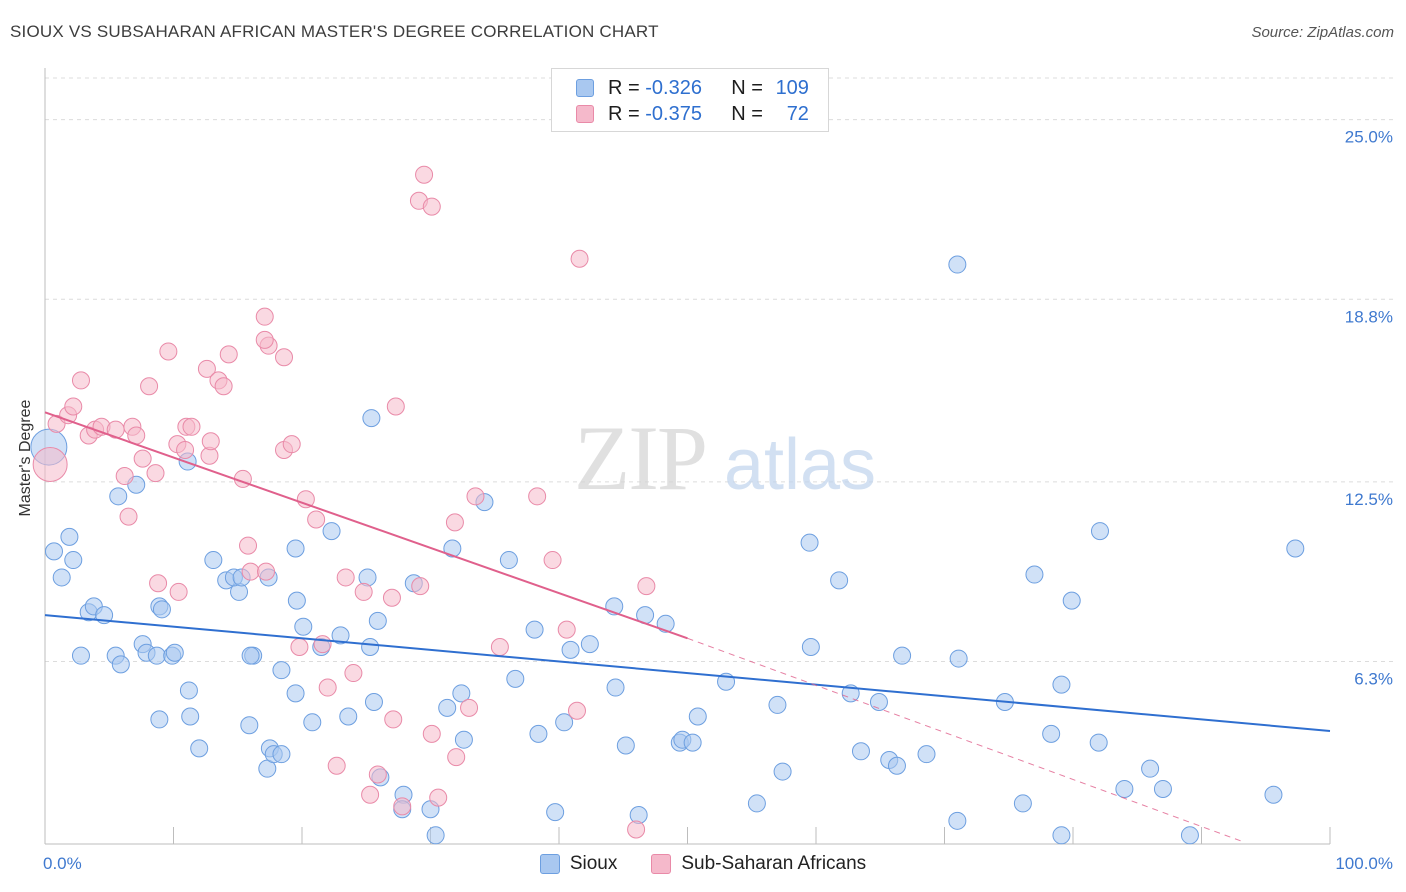  Describe the element at coordinates (624, 113) in the screenshot. I see `r-label: R =` at that location.